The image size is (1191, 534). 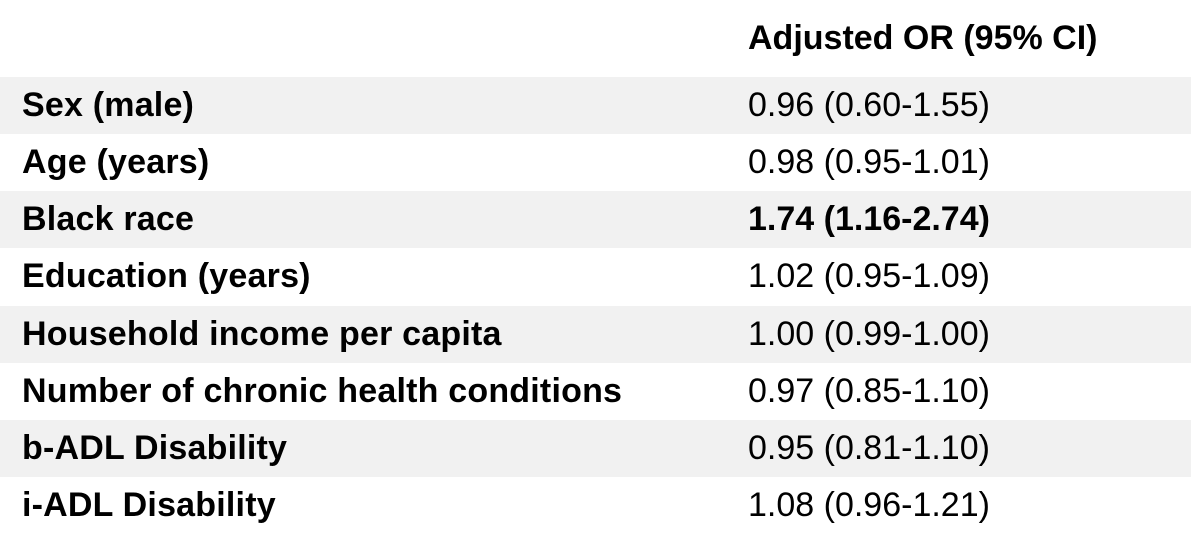 What do you see at coordinates (869, 504) in the screenshot?
I see `row-value: 1.08 (0.96-1.21)` at bounding box center [869, 504].